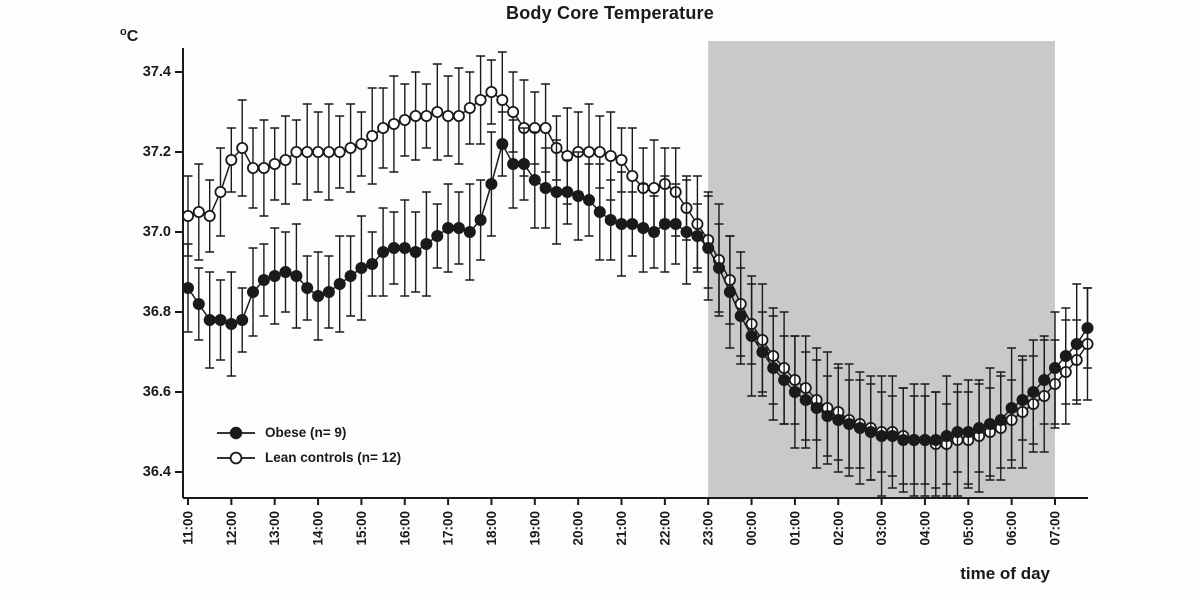  I want to click on x-tick-label: 18:00, so click(491, 528).